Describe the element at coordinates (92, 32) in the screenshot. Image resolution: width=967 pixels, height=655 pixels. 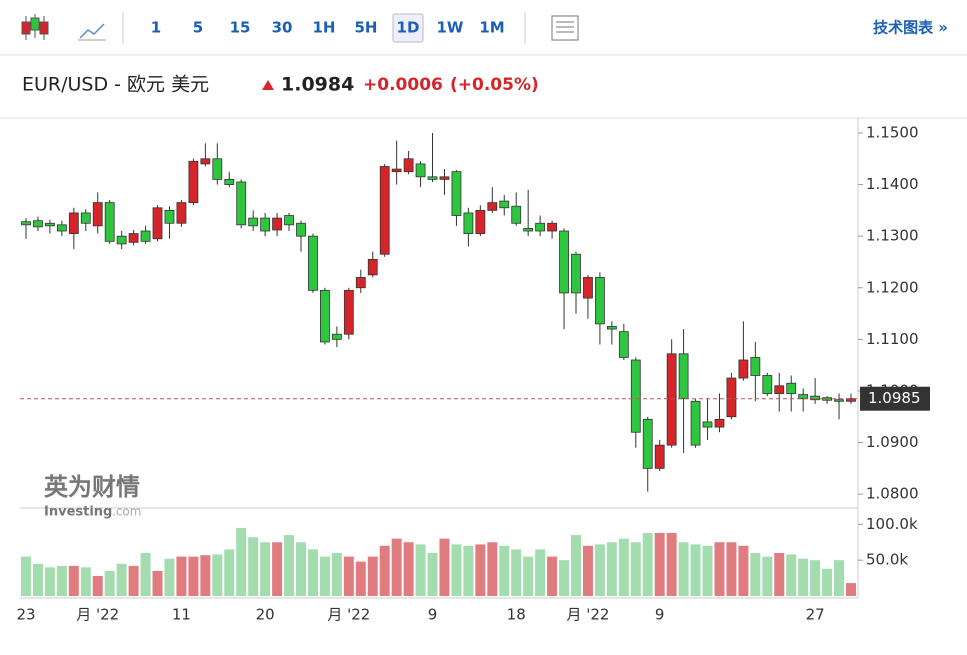
I see `line-icon` at that location.